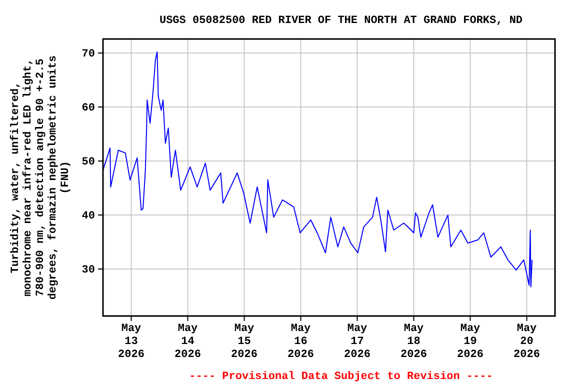 The width and height of the screenshot is (576, 384). What do you see at coordinates (470, 342) in the screenshot?
I see `x-tick-label: May 19 2026` at bounding box center [470, 342].